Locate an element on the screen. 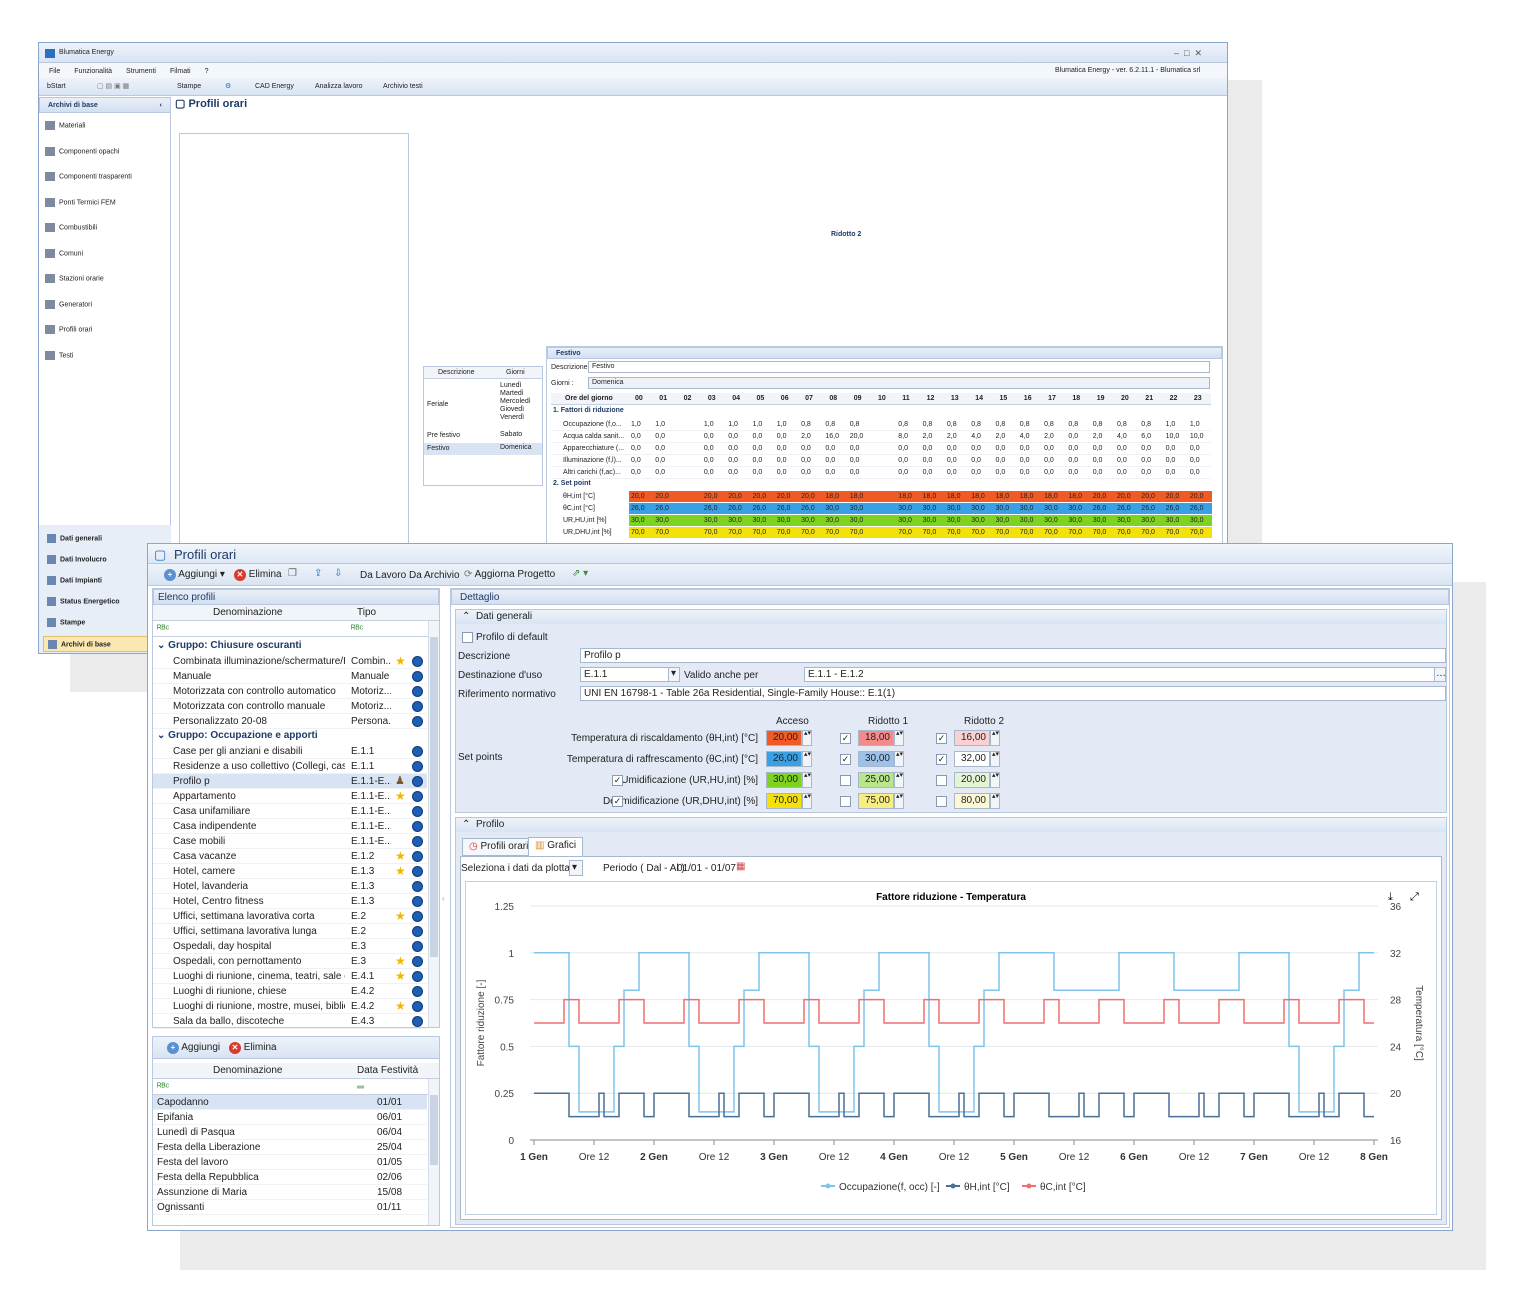 The height and width of the screenshot is (1309, 1518). festivita-row: Festa della Repubblica 02/06 is located at coordinates (290, 1177).